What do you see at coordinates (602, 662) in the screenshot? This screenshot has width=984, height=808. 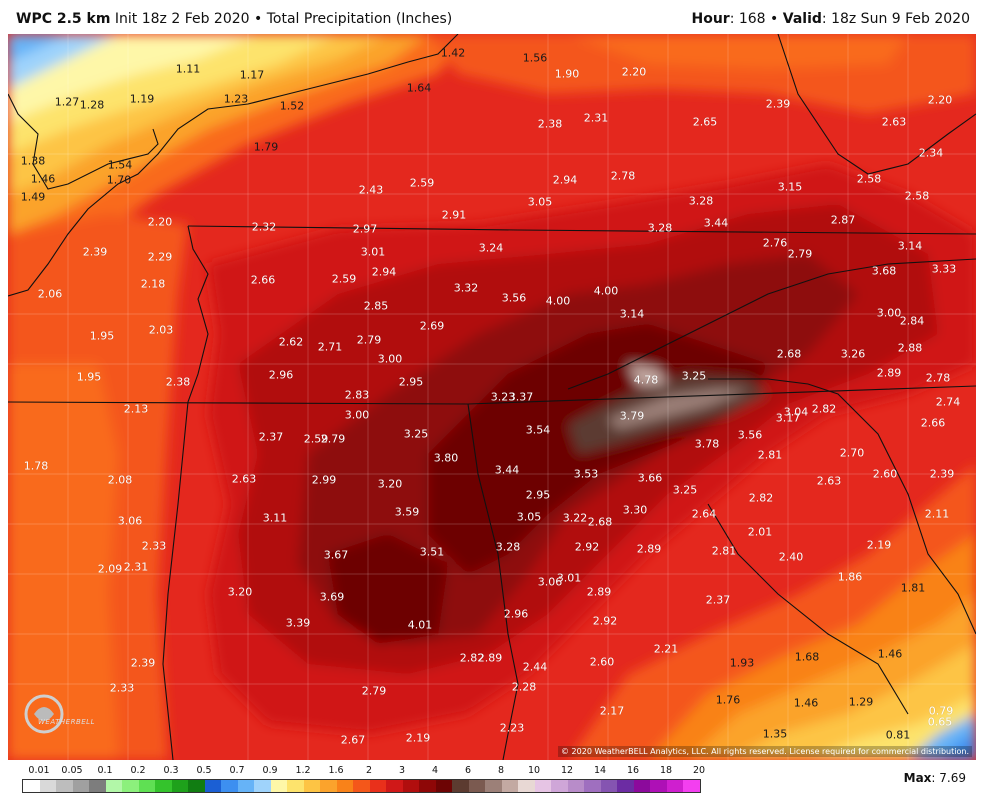 I see `precip-value-label: 2.60` at bounding box center [602, 662].